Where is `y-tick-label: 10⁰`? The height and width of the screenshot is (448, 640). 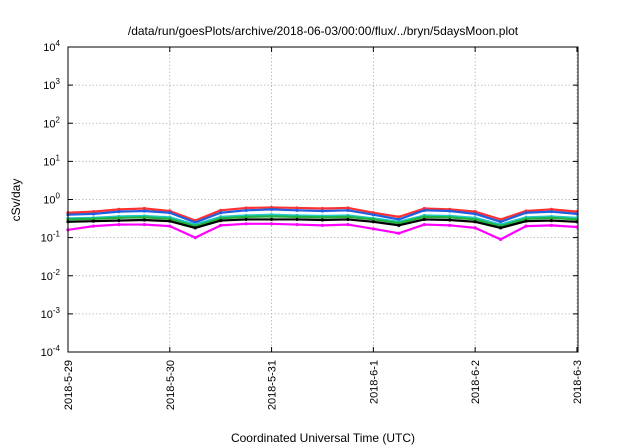
y-tick-label: 10⁰ is located at coordinates (51, 199).